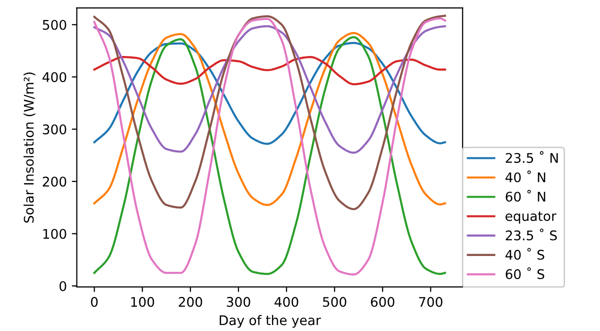 Image resolution: width=600 pixels, height=331 pixels. Describe the element at coordinates (54, 129) in the screenshot. I see `y-tick-label: 300` at that location.